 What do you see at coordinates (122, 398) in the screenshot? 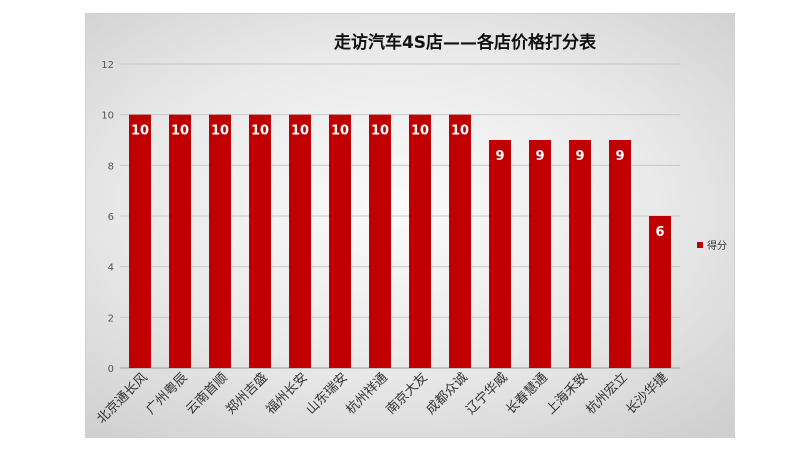
I see `x-tick-label: 北京通长风` at bounding box center [122, 398].